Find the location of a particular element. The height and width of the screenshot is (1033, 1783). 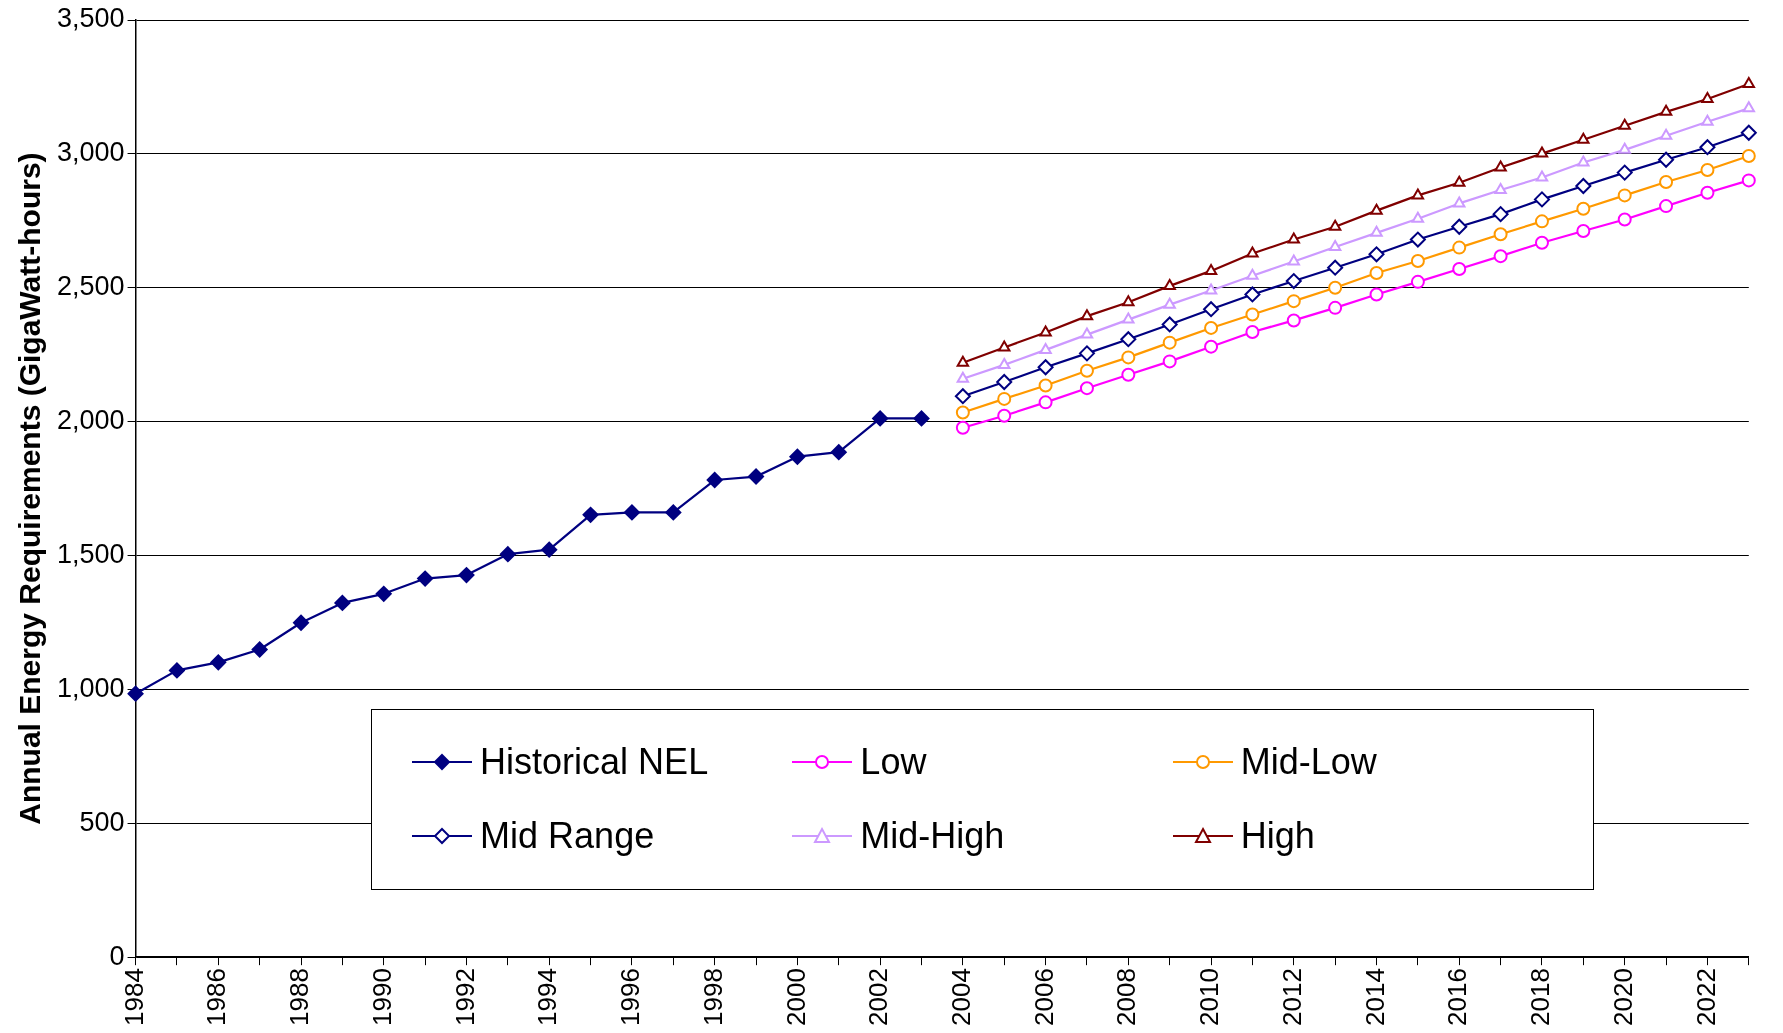

y-tick-label: 2,000 is located at coordinates (90, 420).